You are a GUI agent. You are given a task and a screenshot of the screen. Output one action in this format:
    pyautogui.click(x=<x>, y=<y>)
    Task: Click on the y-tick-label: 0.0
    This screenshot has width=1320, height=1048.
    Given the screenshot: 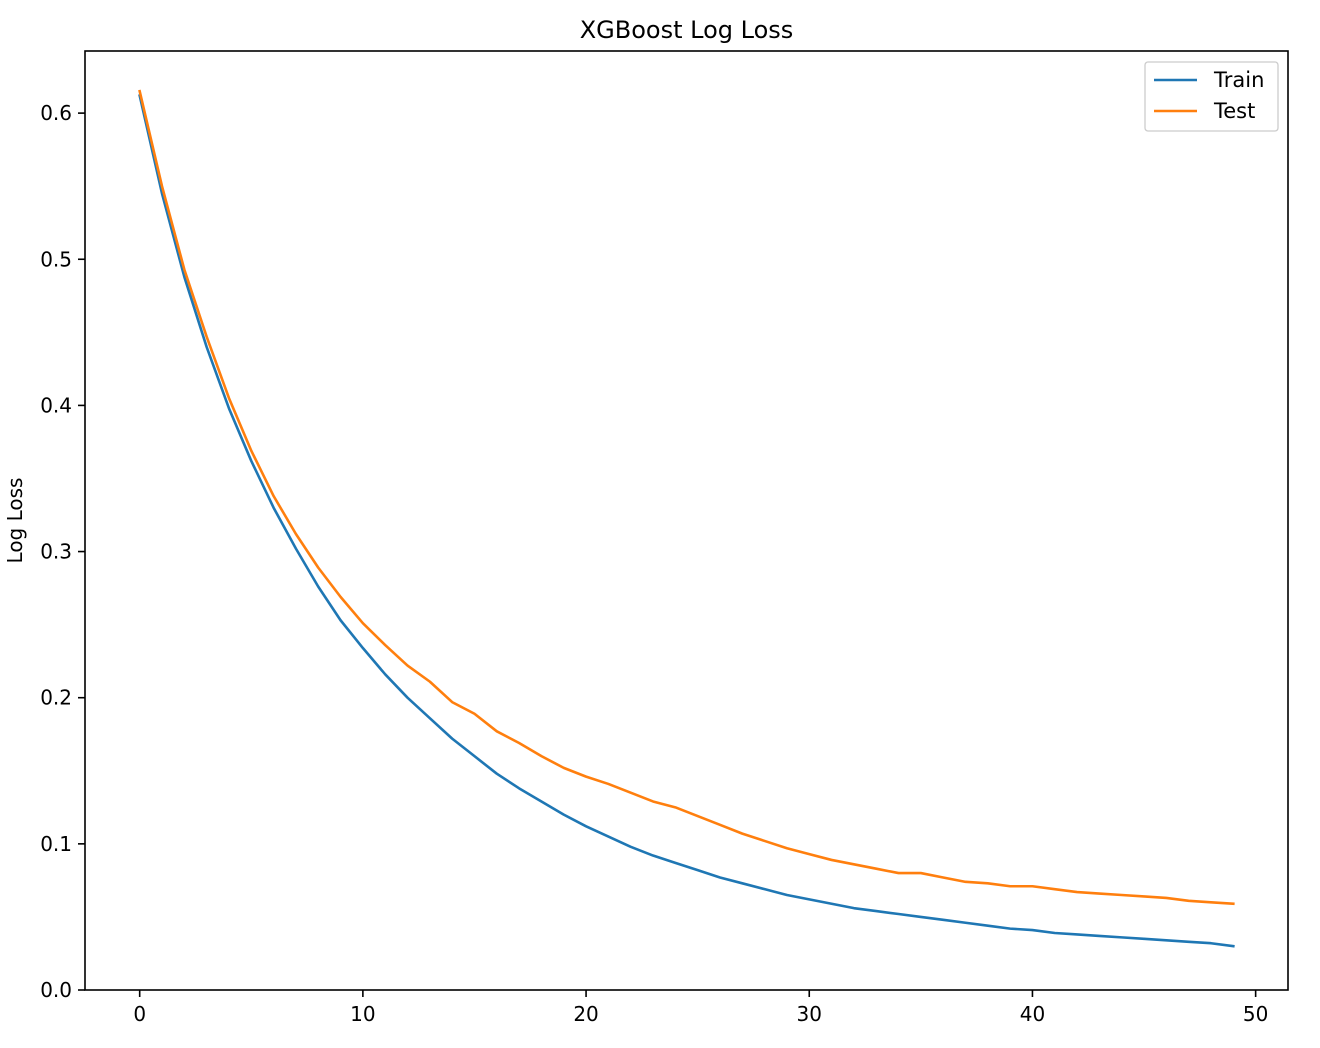 What is the action you would take?
    pyautogui.click(x=56, y=990)
    